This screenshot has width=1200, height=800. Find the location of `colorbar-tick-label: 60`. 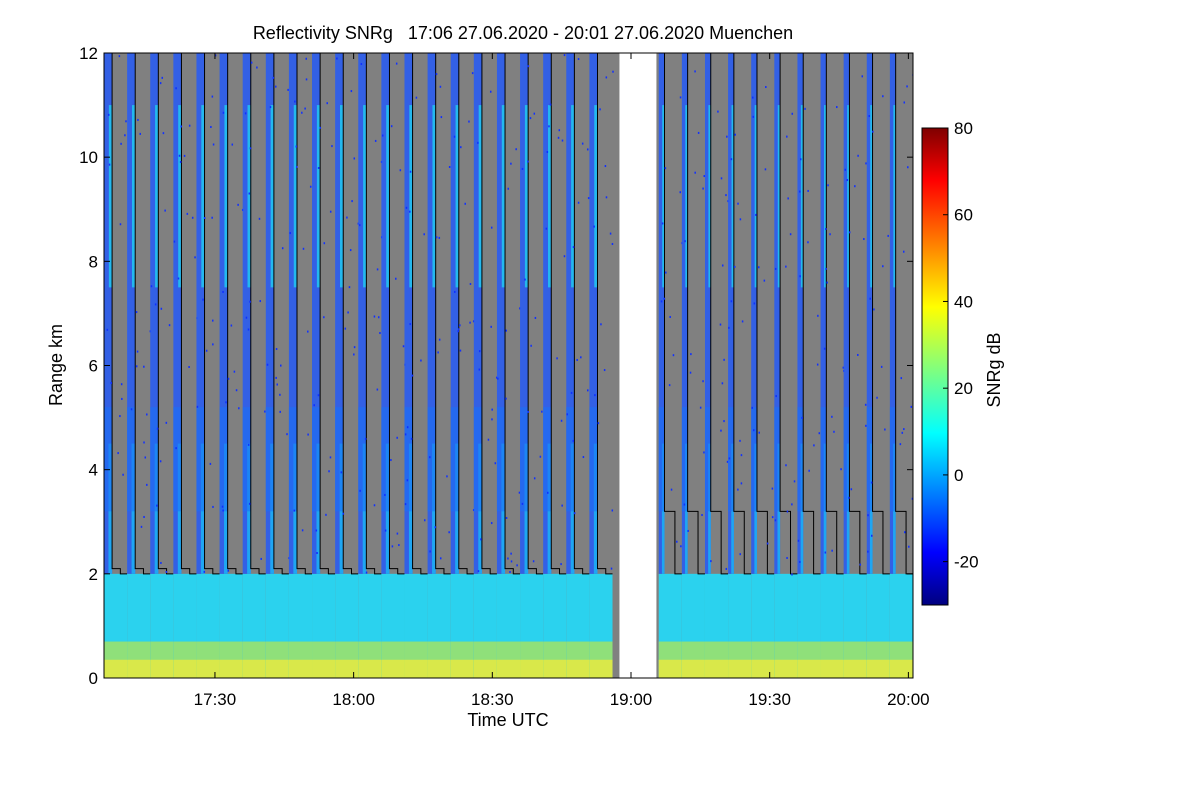

colorbar-tick-label: 60 is located at coordinates (963, 215).